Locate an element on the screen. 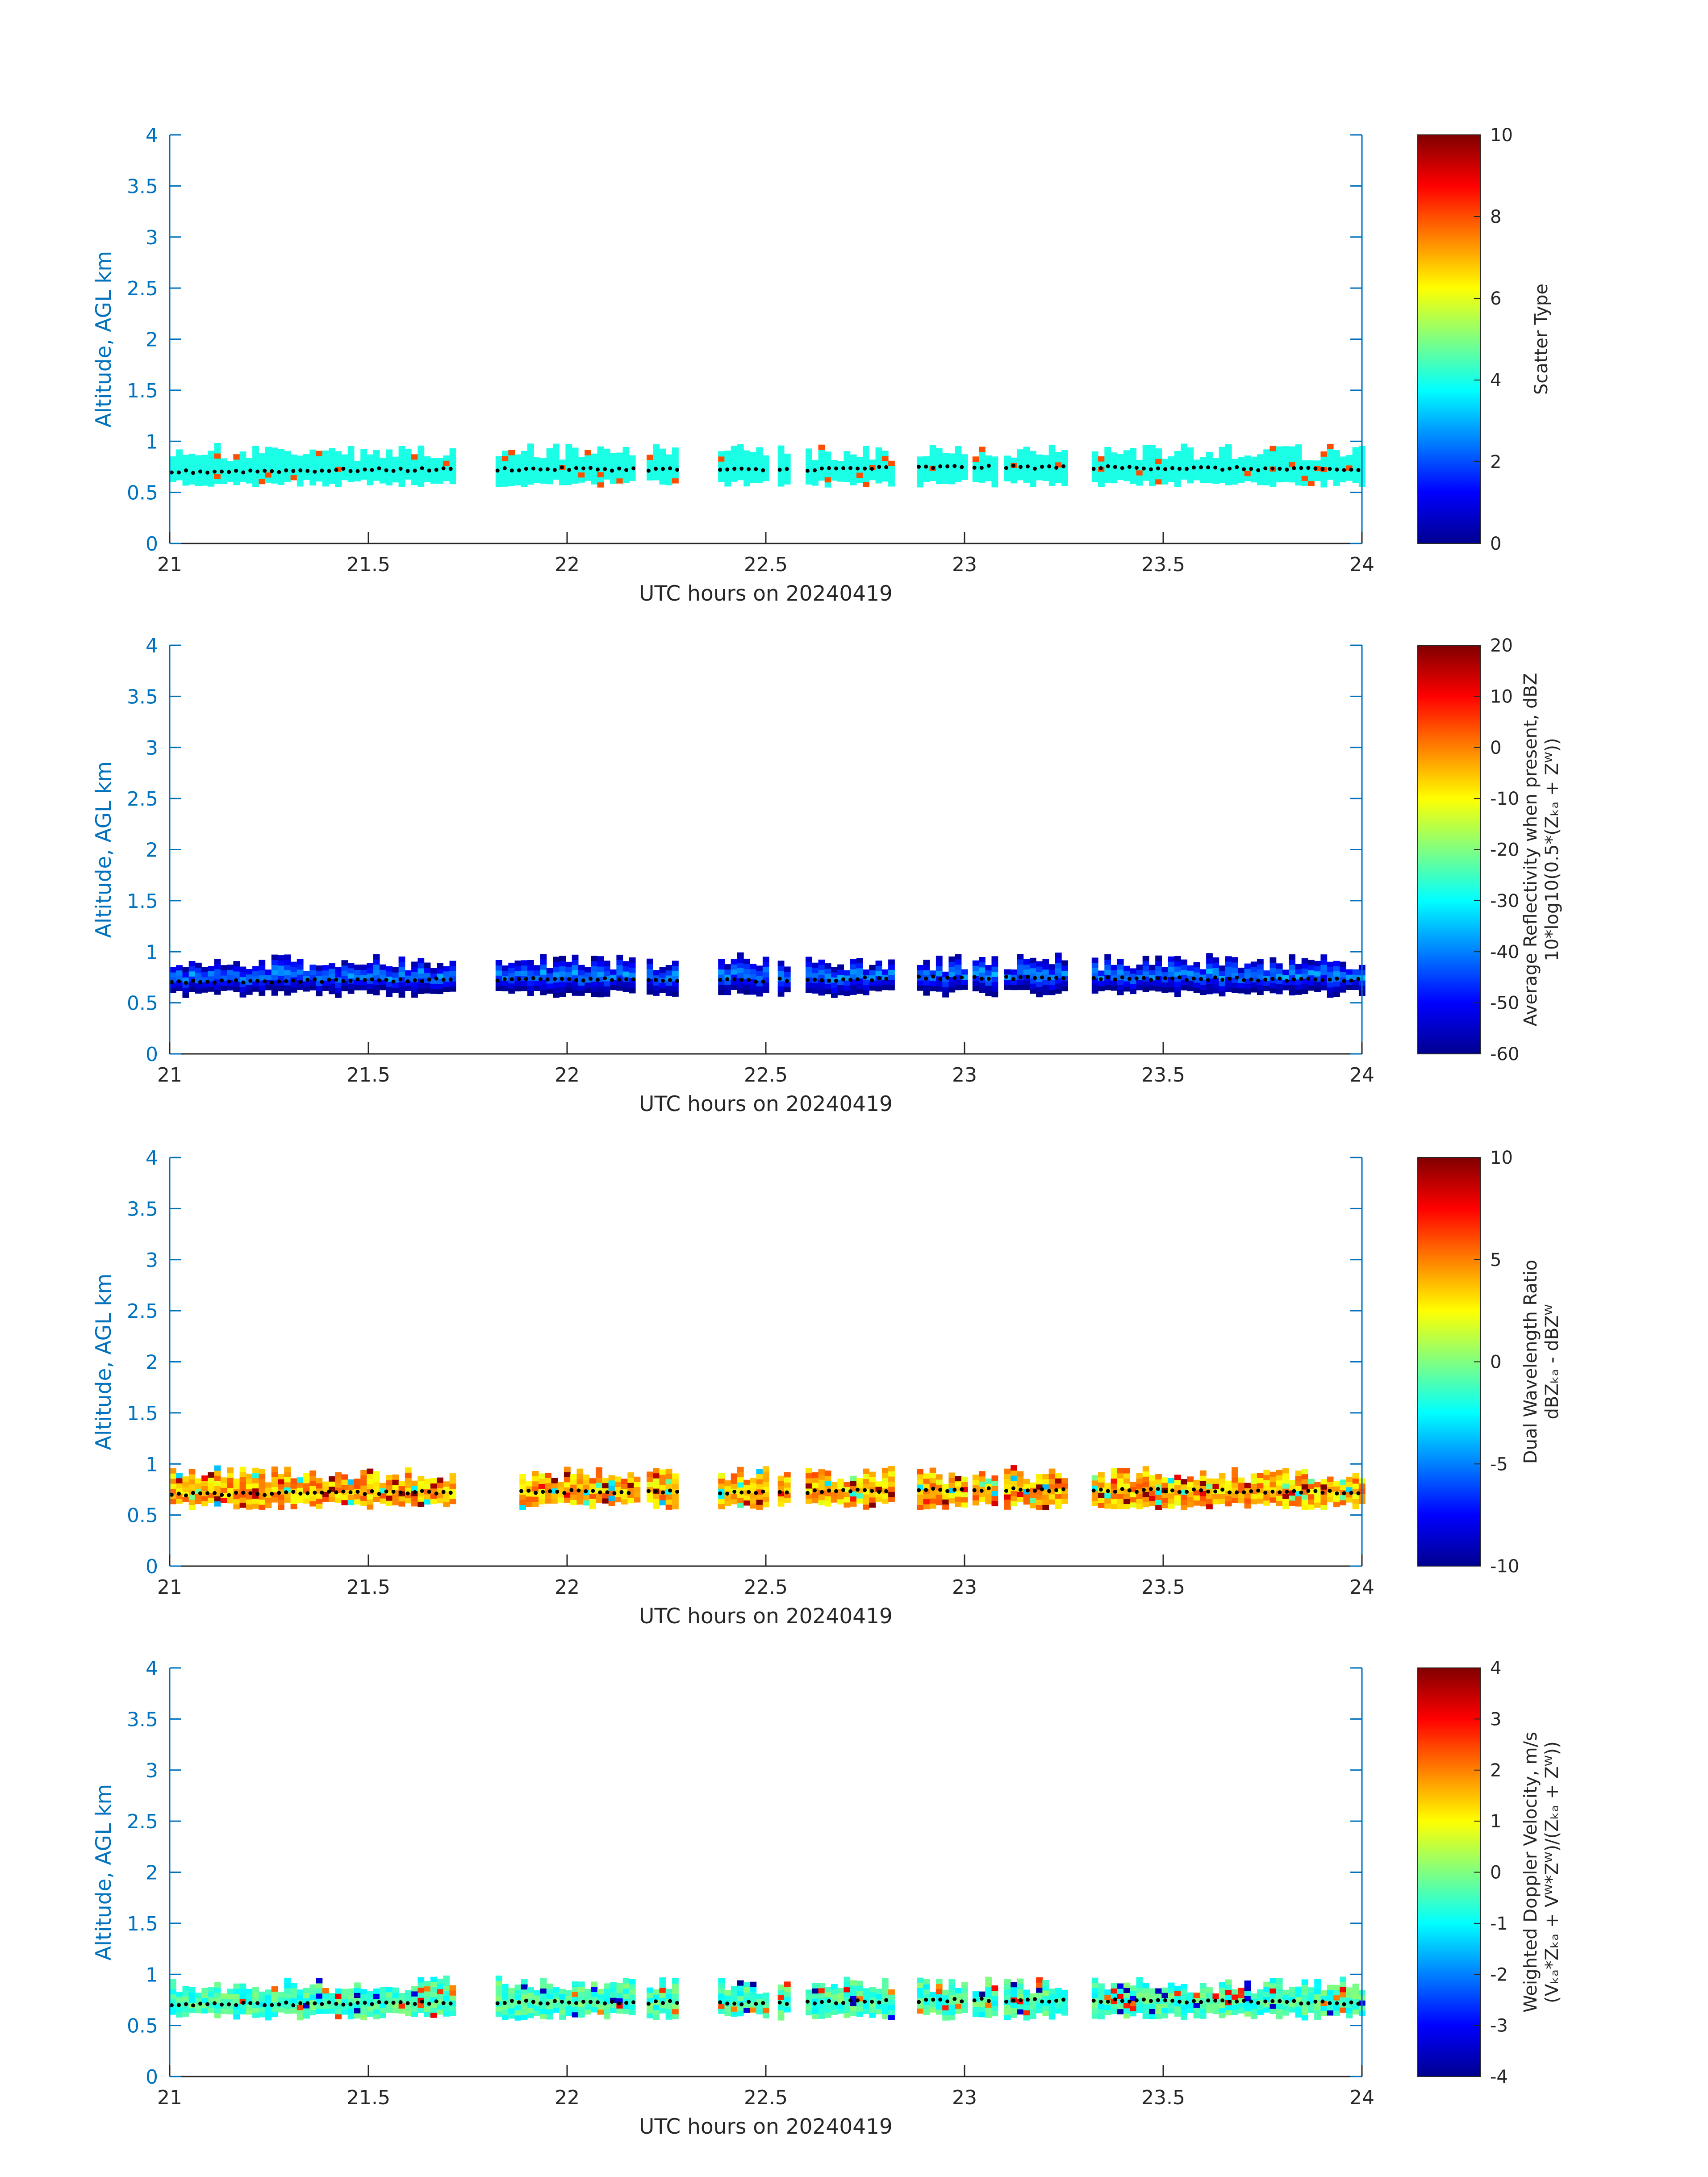  colorbar-tick-label: 4 is located at coordinates (1495, 1668).